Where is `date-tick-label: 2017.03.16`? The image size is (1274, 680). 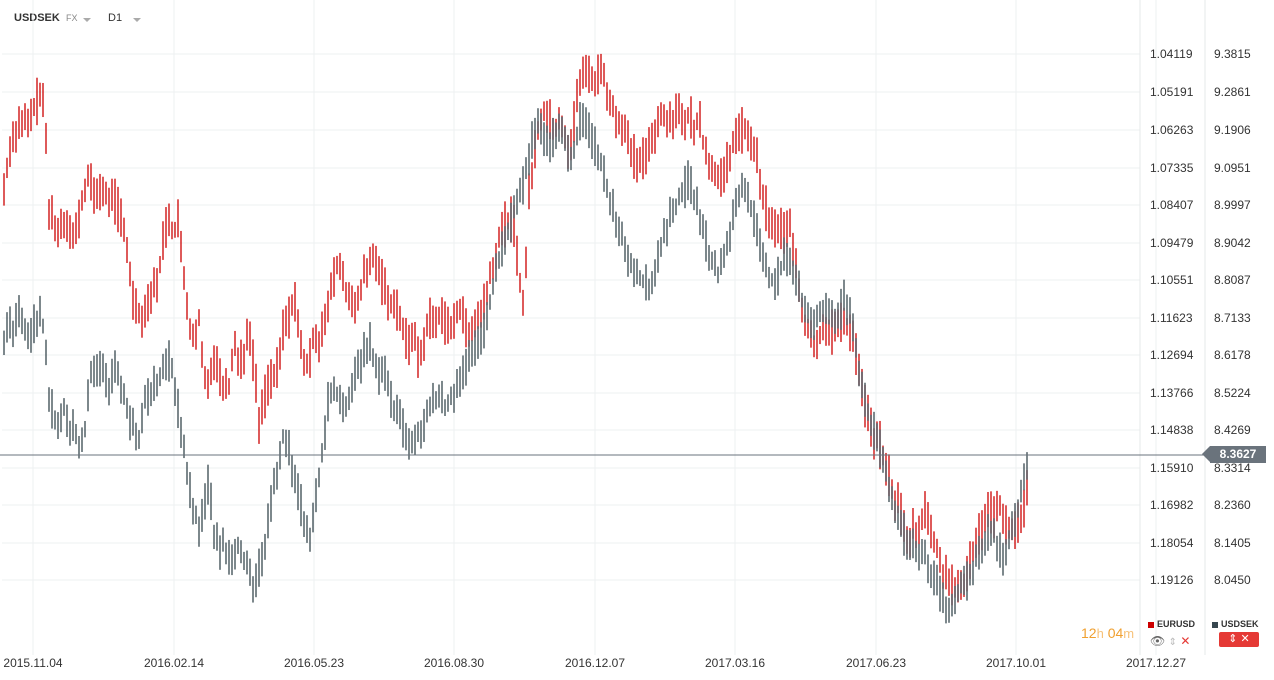 date-tick-label: 2017.03.16 is located at coordinates (735, 663).